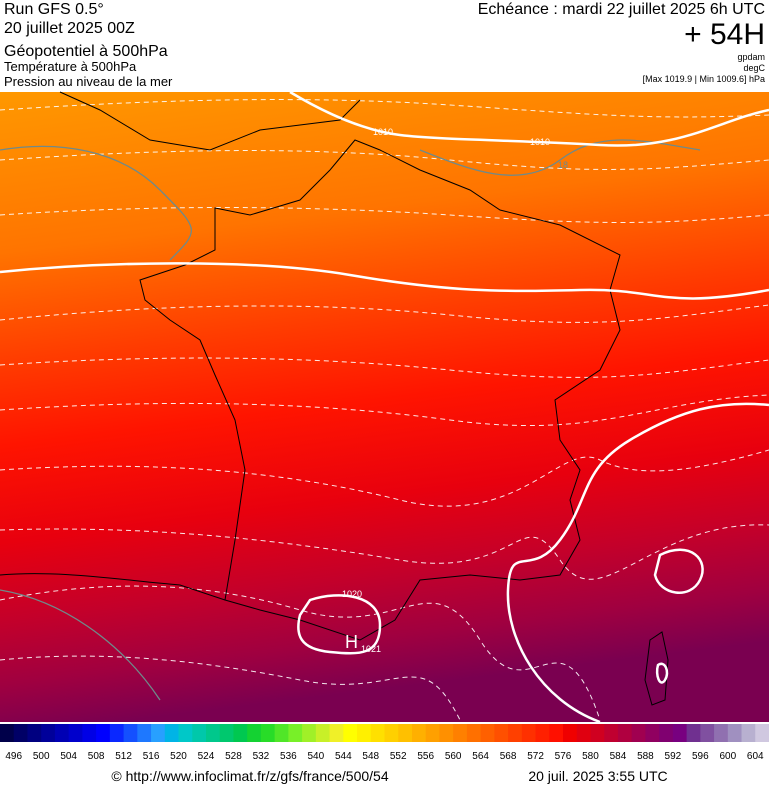  What do you see at coordinates (754, 68) in the screenshot?
I see `unit-degc: degC` at bounding box center [754, 68].